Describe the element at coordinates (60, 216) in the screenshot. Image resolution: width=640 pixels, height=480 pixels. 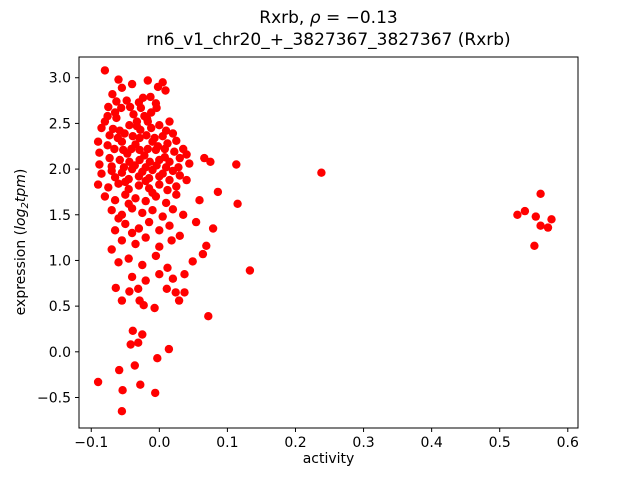
I see `y-tick-label: 1.5` at that location.